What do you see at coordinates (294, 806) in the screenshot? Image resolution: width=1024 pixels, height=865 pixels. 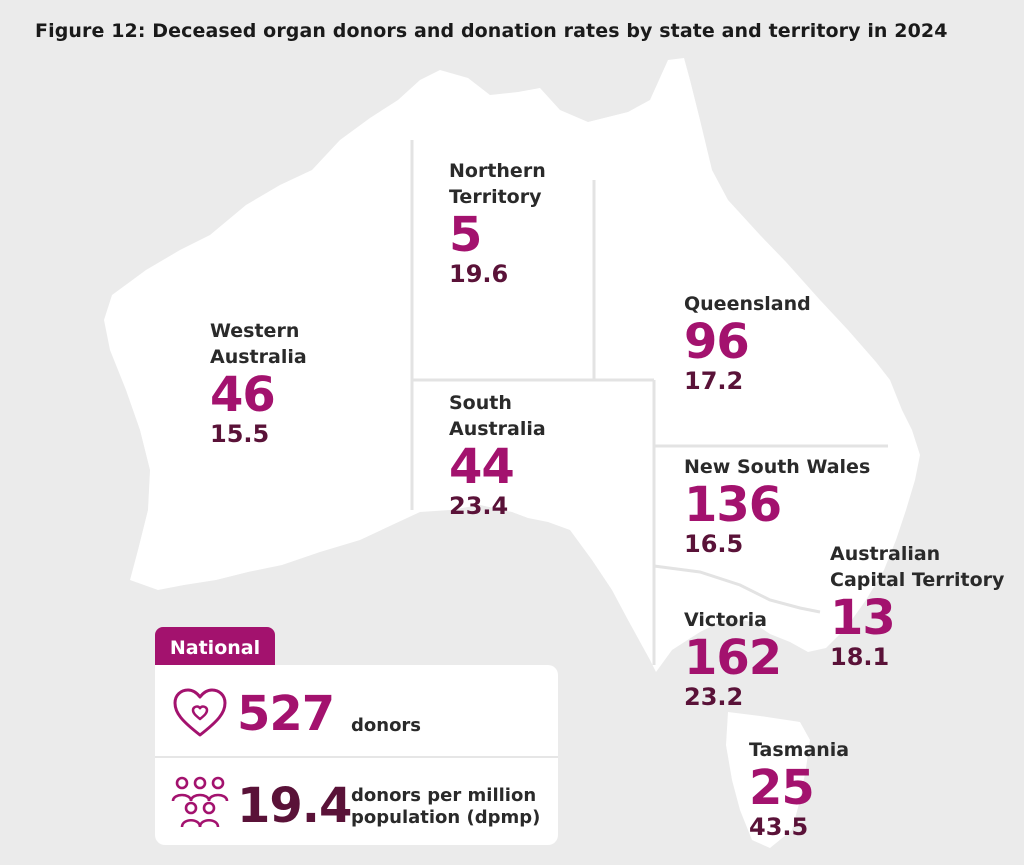 I see `national-rate-value: 19.4` at bounding box center [294, 806].